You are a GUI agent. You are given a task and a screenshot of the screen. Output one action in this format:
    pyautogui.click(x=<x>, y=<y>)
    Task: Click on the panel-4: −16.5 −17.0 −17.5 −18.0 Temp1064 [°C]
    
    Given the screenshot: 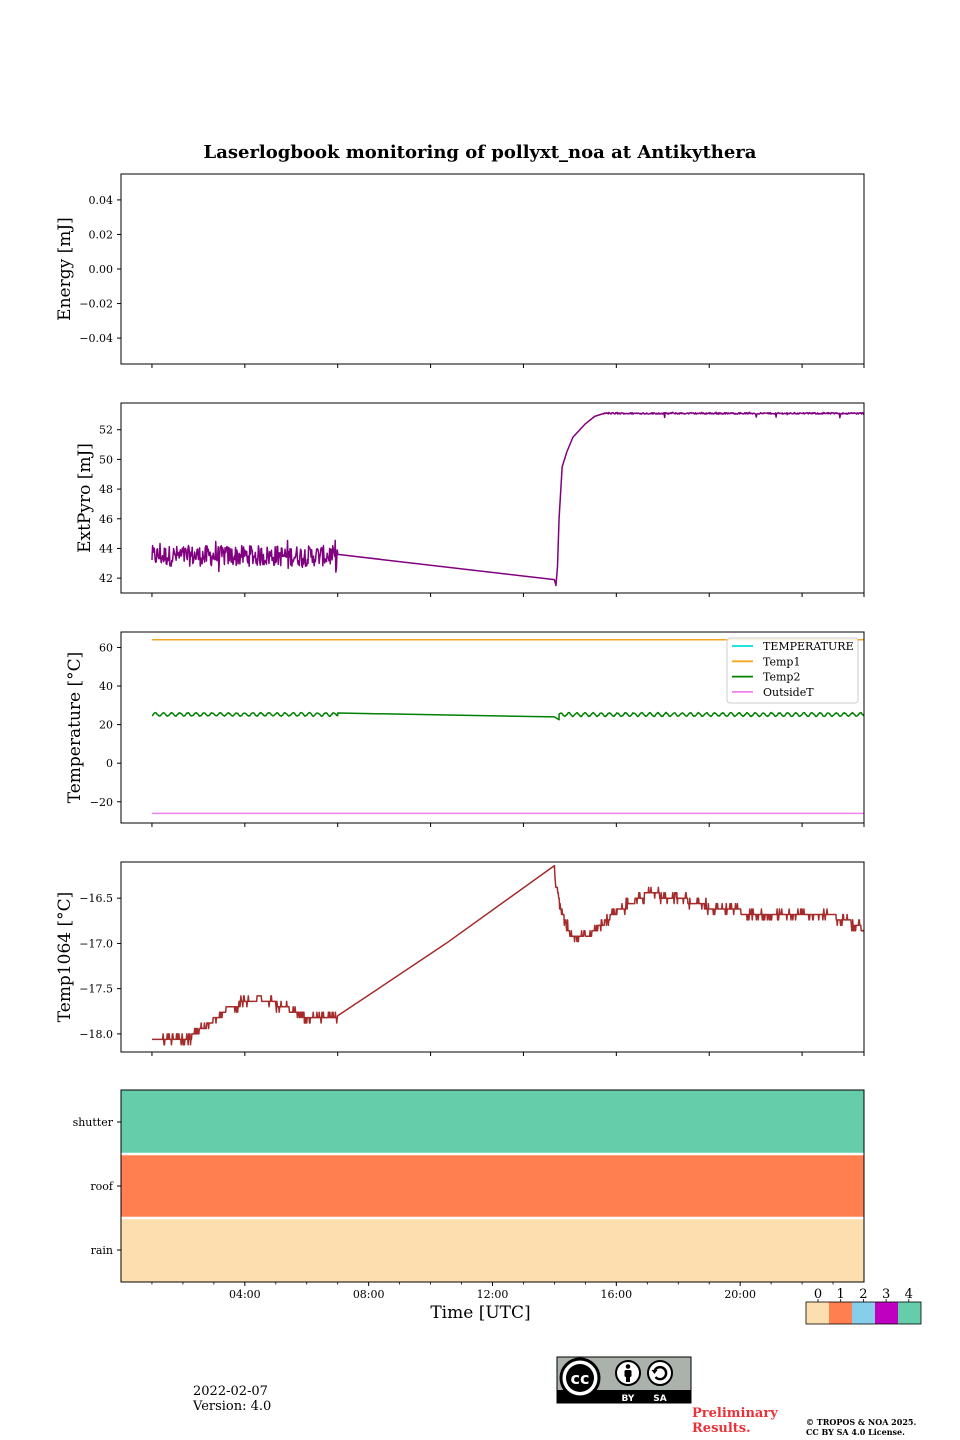 What is the action you would take?
    pyautogui.click(x=460, y=958)
    